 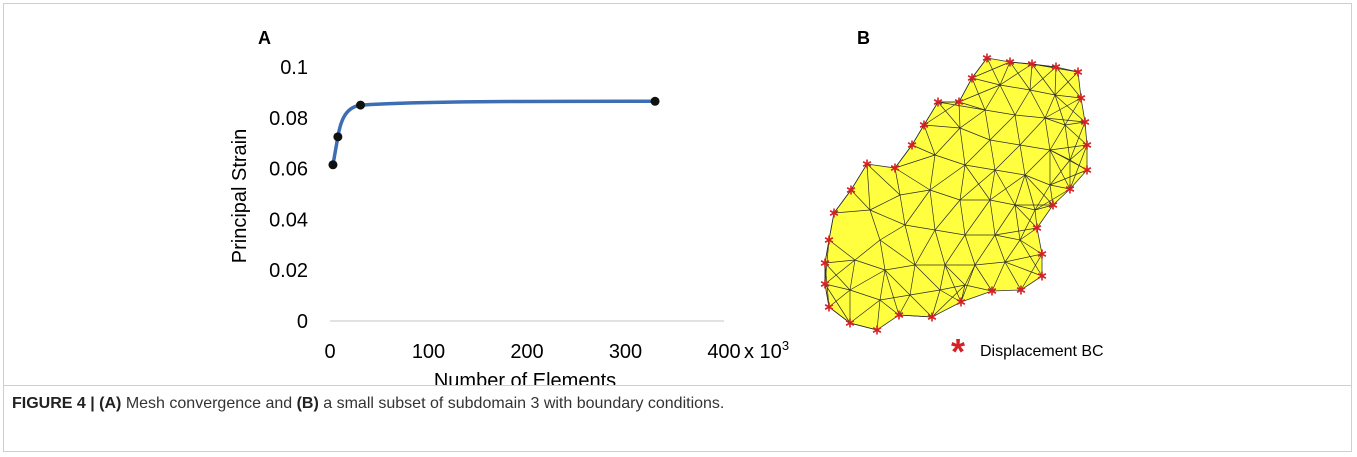 What do you see at coordinates (958, 351) in the screenshot?
I see `asterisk-icon: *` at bounding box center [958, 351].